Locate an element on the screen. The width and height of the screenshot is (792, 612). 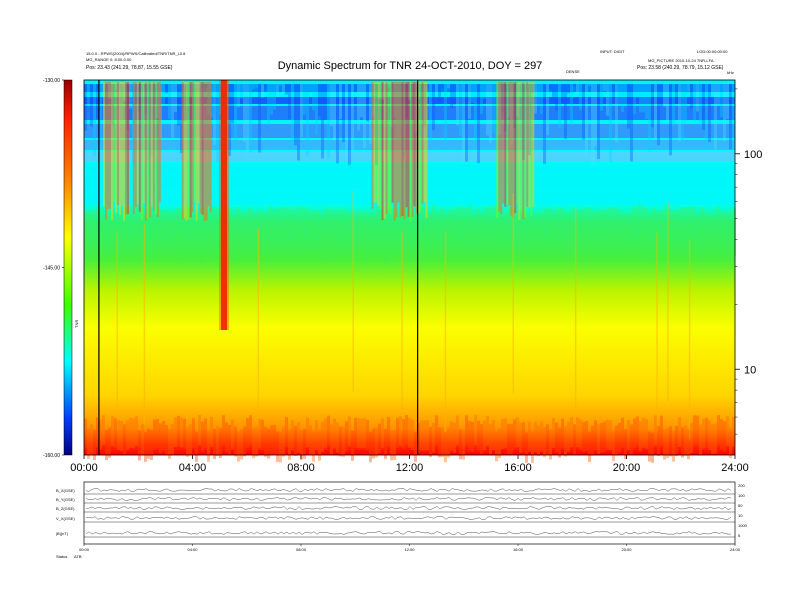
lower-right-label: 1000 is located at coordinates (743, 525).